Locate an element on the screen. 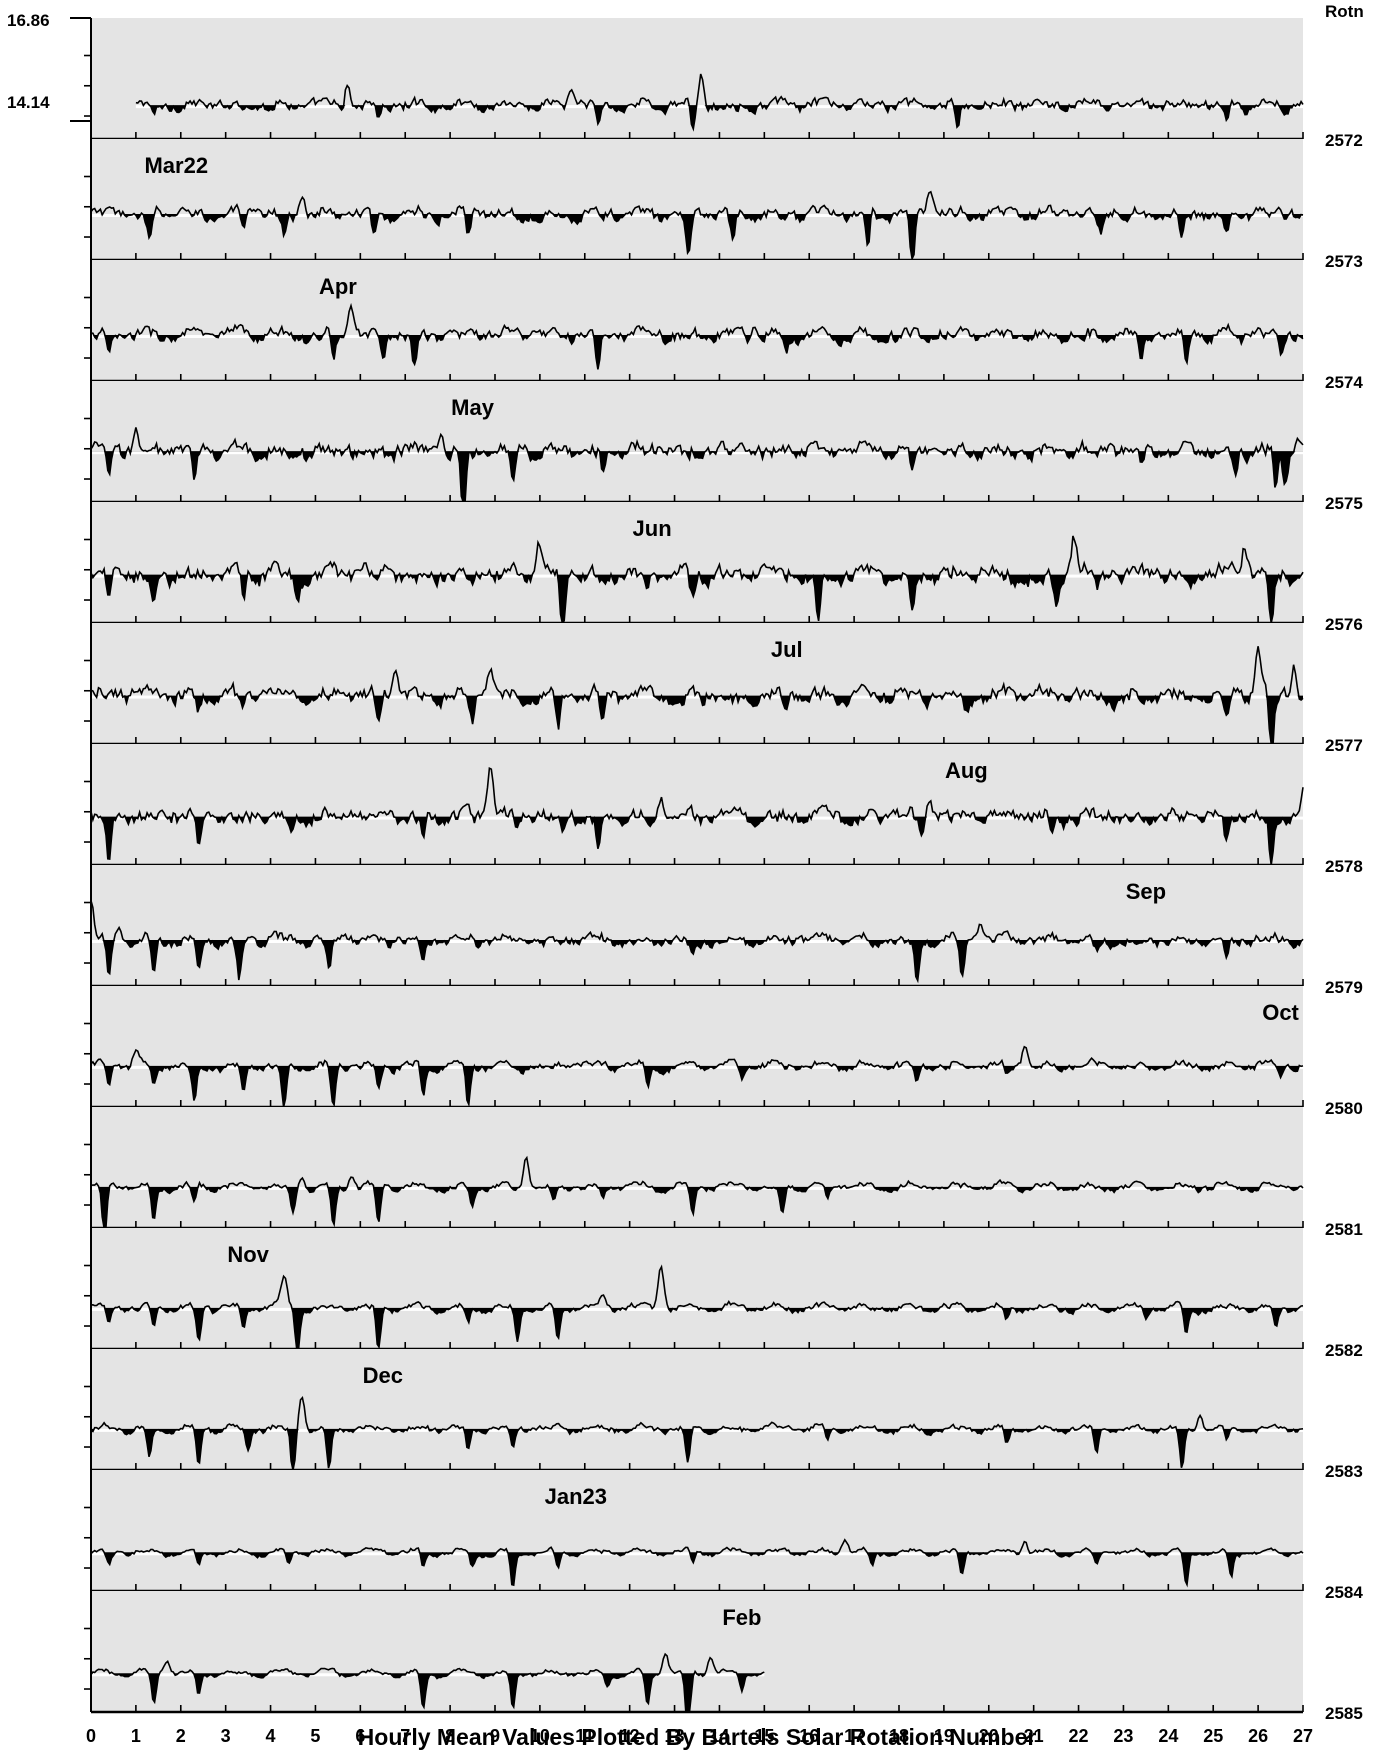  month-label: Dec is located at coordinates (383, 1375).